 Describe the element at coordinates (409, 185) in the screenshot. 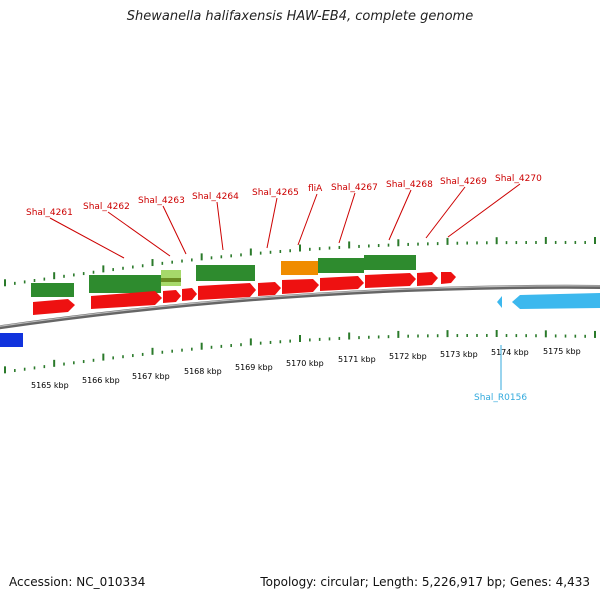

I see `gene-label: Shal_4268` at that location.